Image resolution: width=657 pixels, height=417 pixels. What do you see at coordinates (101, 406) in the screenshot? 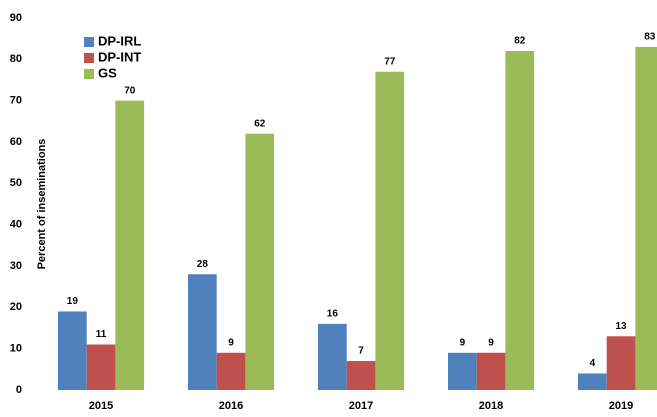
I see `x-tick-label: 2015` at bounding box center [101, 406].